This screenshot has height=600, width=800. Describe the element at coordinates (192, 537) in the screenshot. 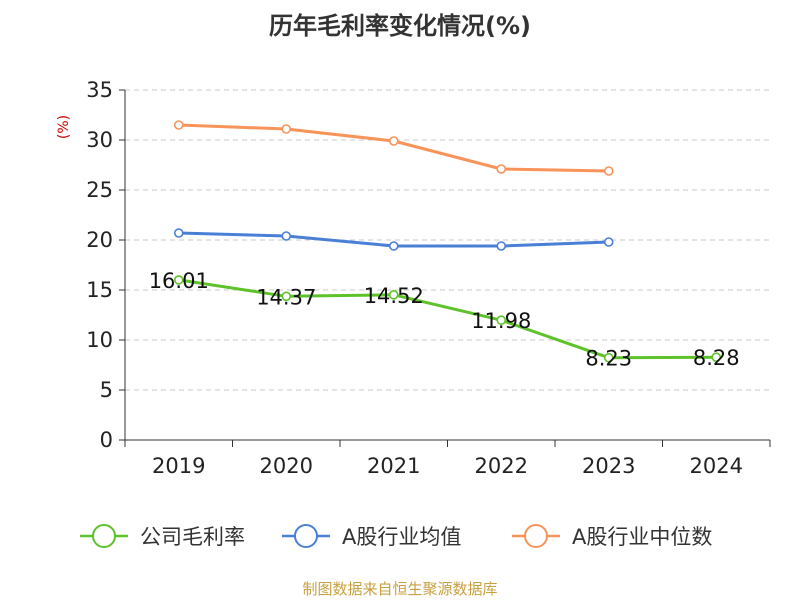

I see `legend-label: 公司毛利率` at that location.